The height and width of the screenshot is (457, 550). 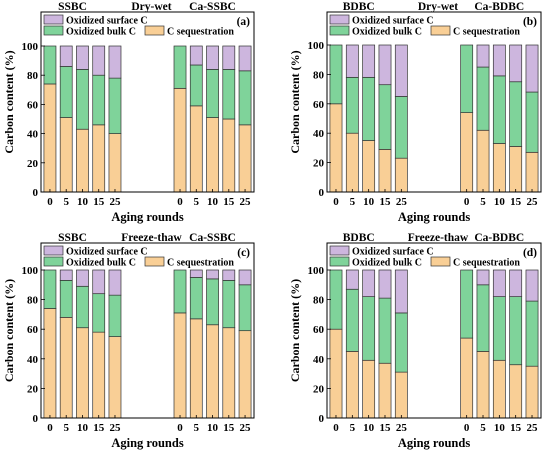 What do you see at coordinates (530, 22) in the screenshot?
I see `panel-label: (b)` at bounding box center [530, 22].